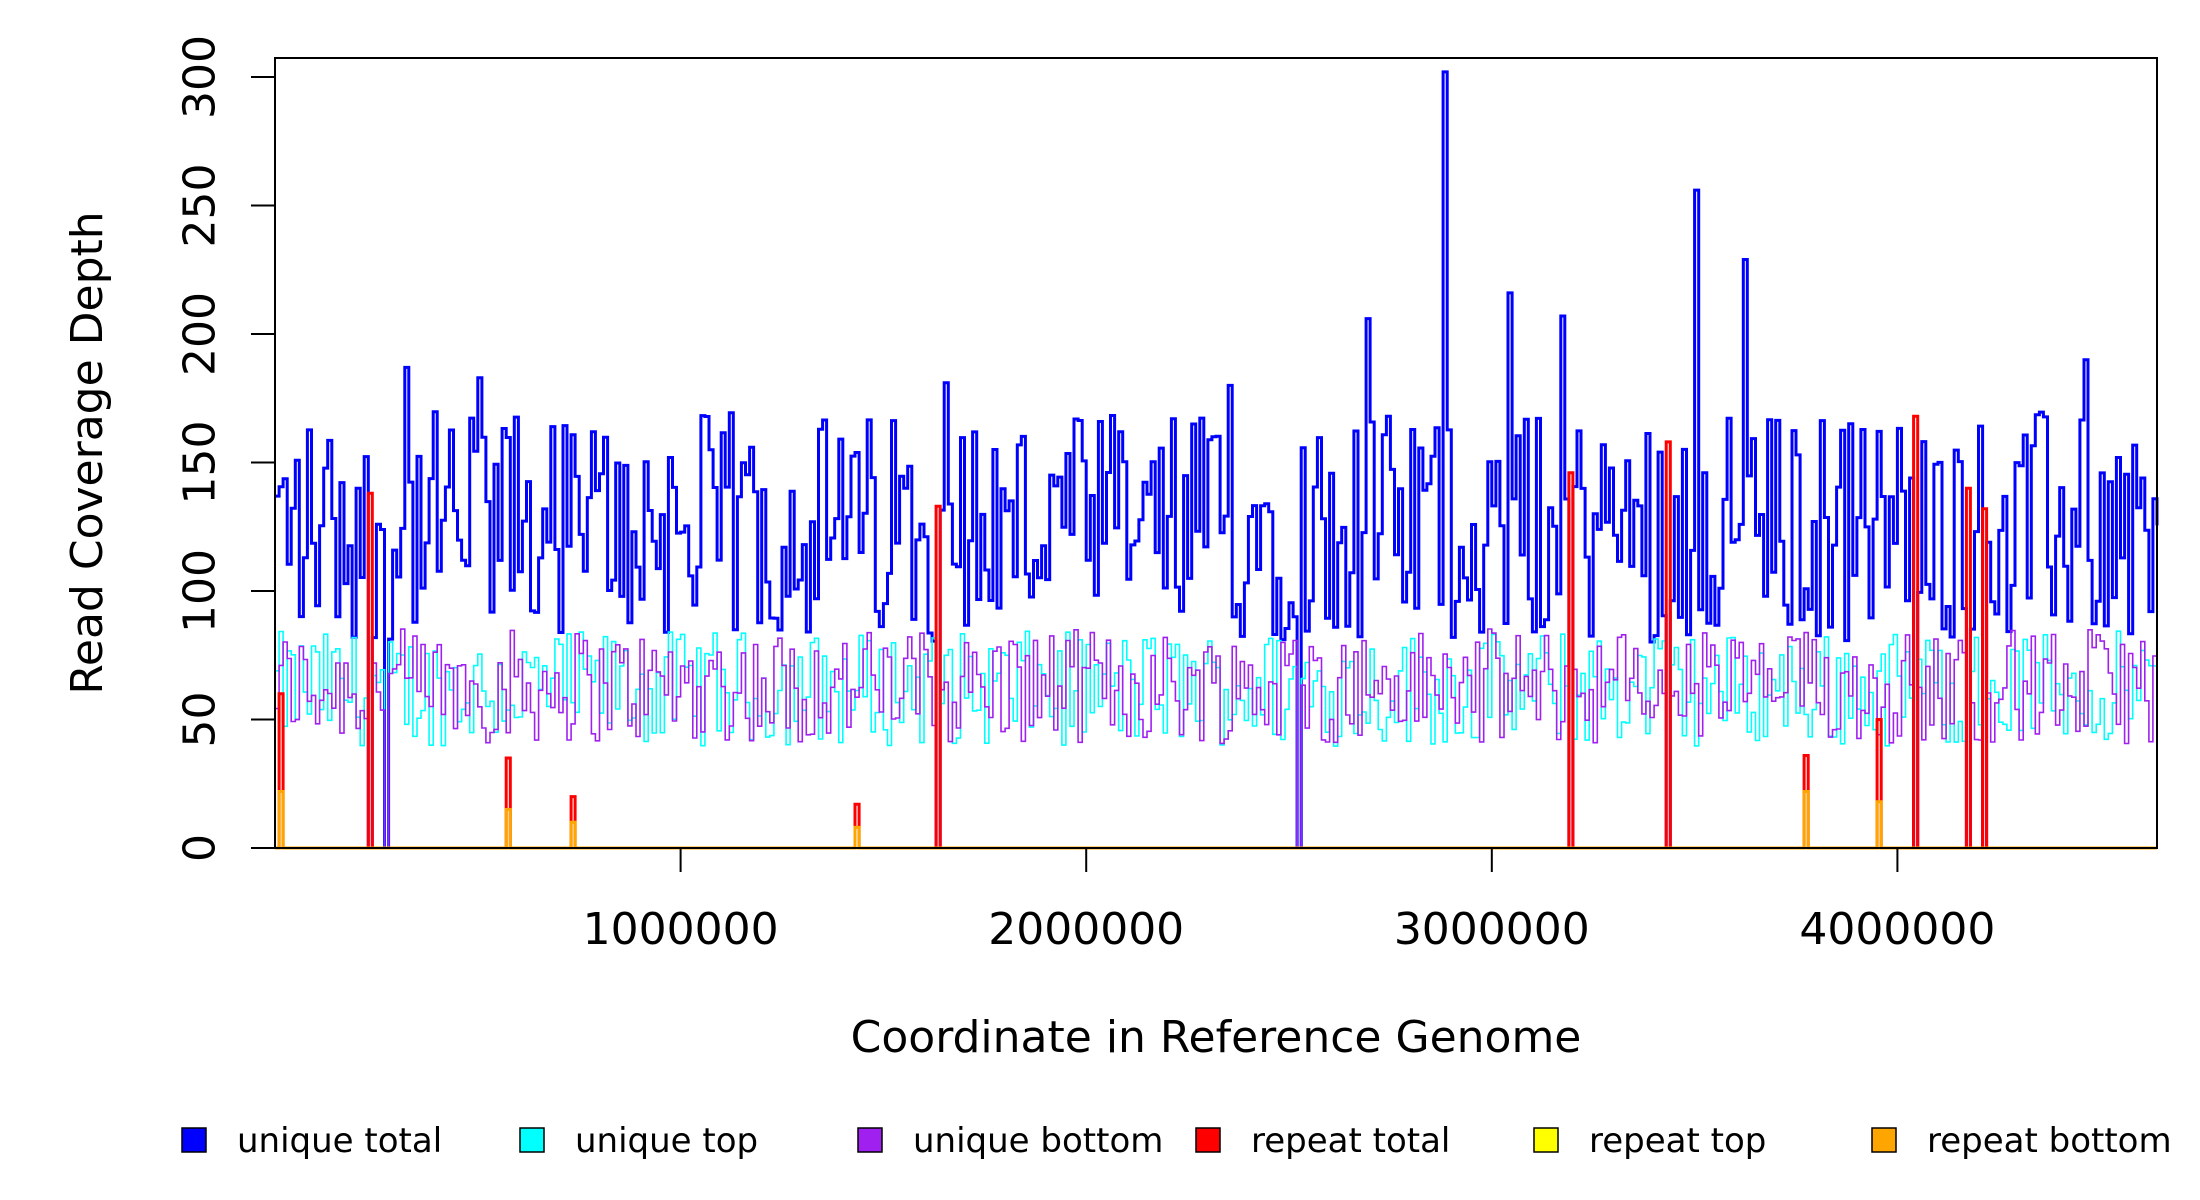 The height and width of the screenshot is (1200, 2200). What do you see at coordinates (339, 1141) in the screenshot?
I see `legend-label: unique total` at bounding box center [339, 1141].